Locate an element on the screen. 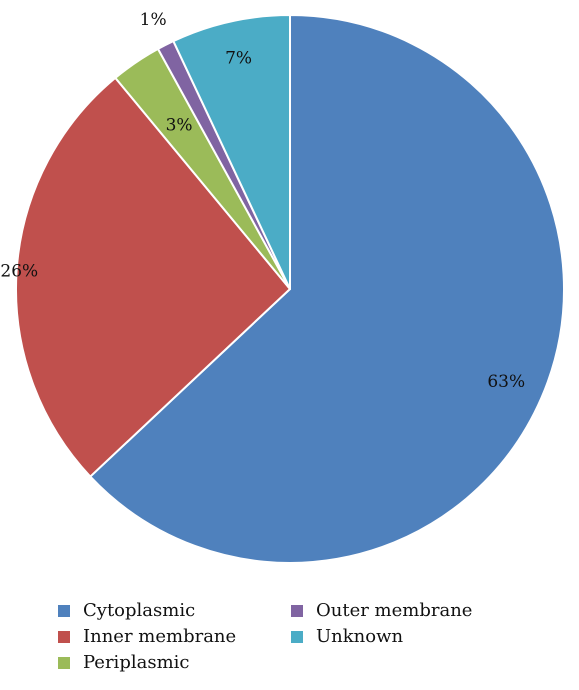  legend-item-cytoplasmic: Cytoplasmic is located at coordinates (126, 610).